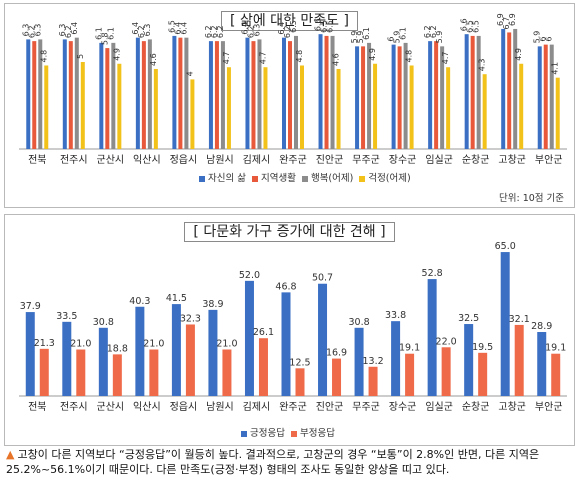 This screenshot has height=481, width=580. I want to click on category-label: 전주시, so click(74, 407).